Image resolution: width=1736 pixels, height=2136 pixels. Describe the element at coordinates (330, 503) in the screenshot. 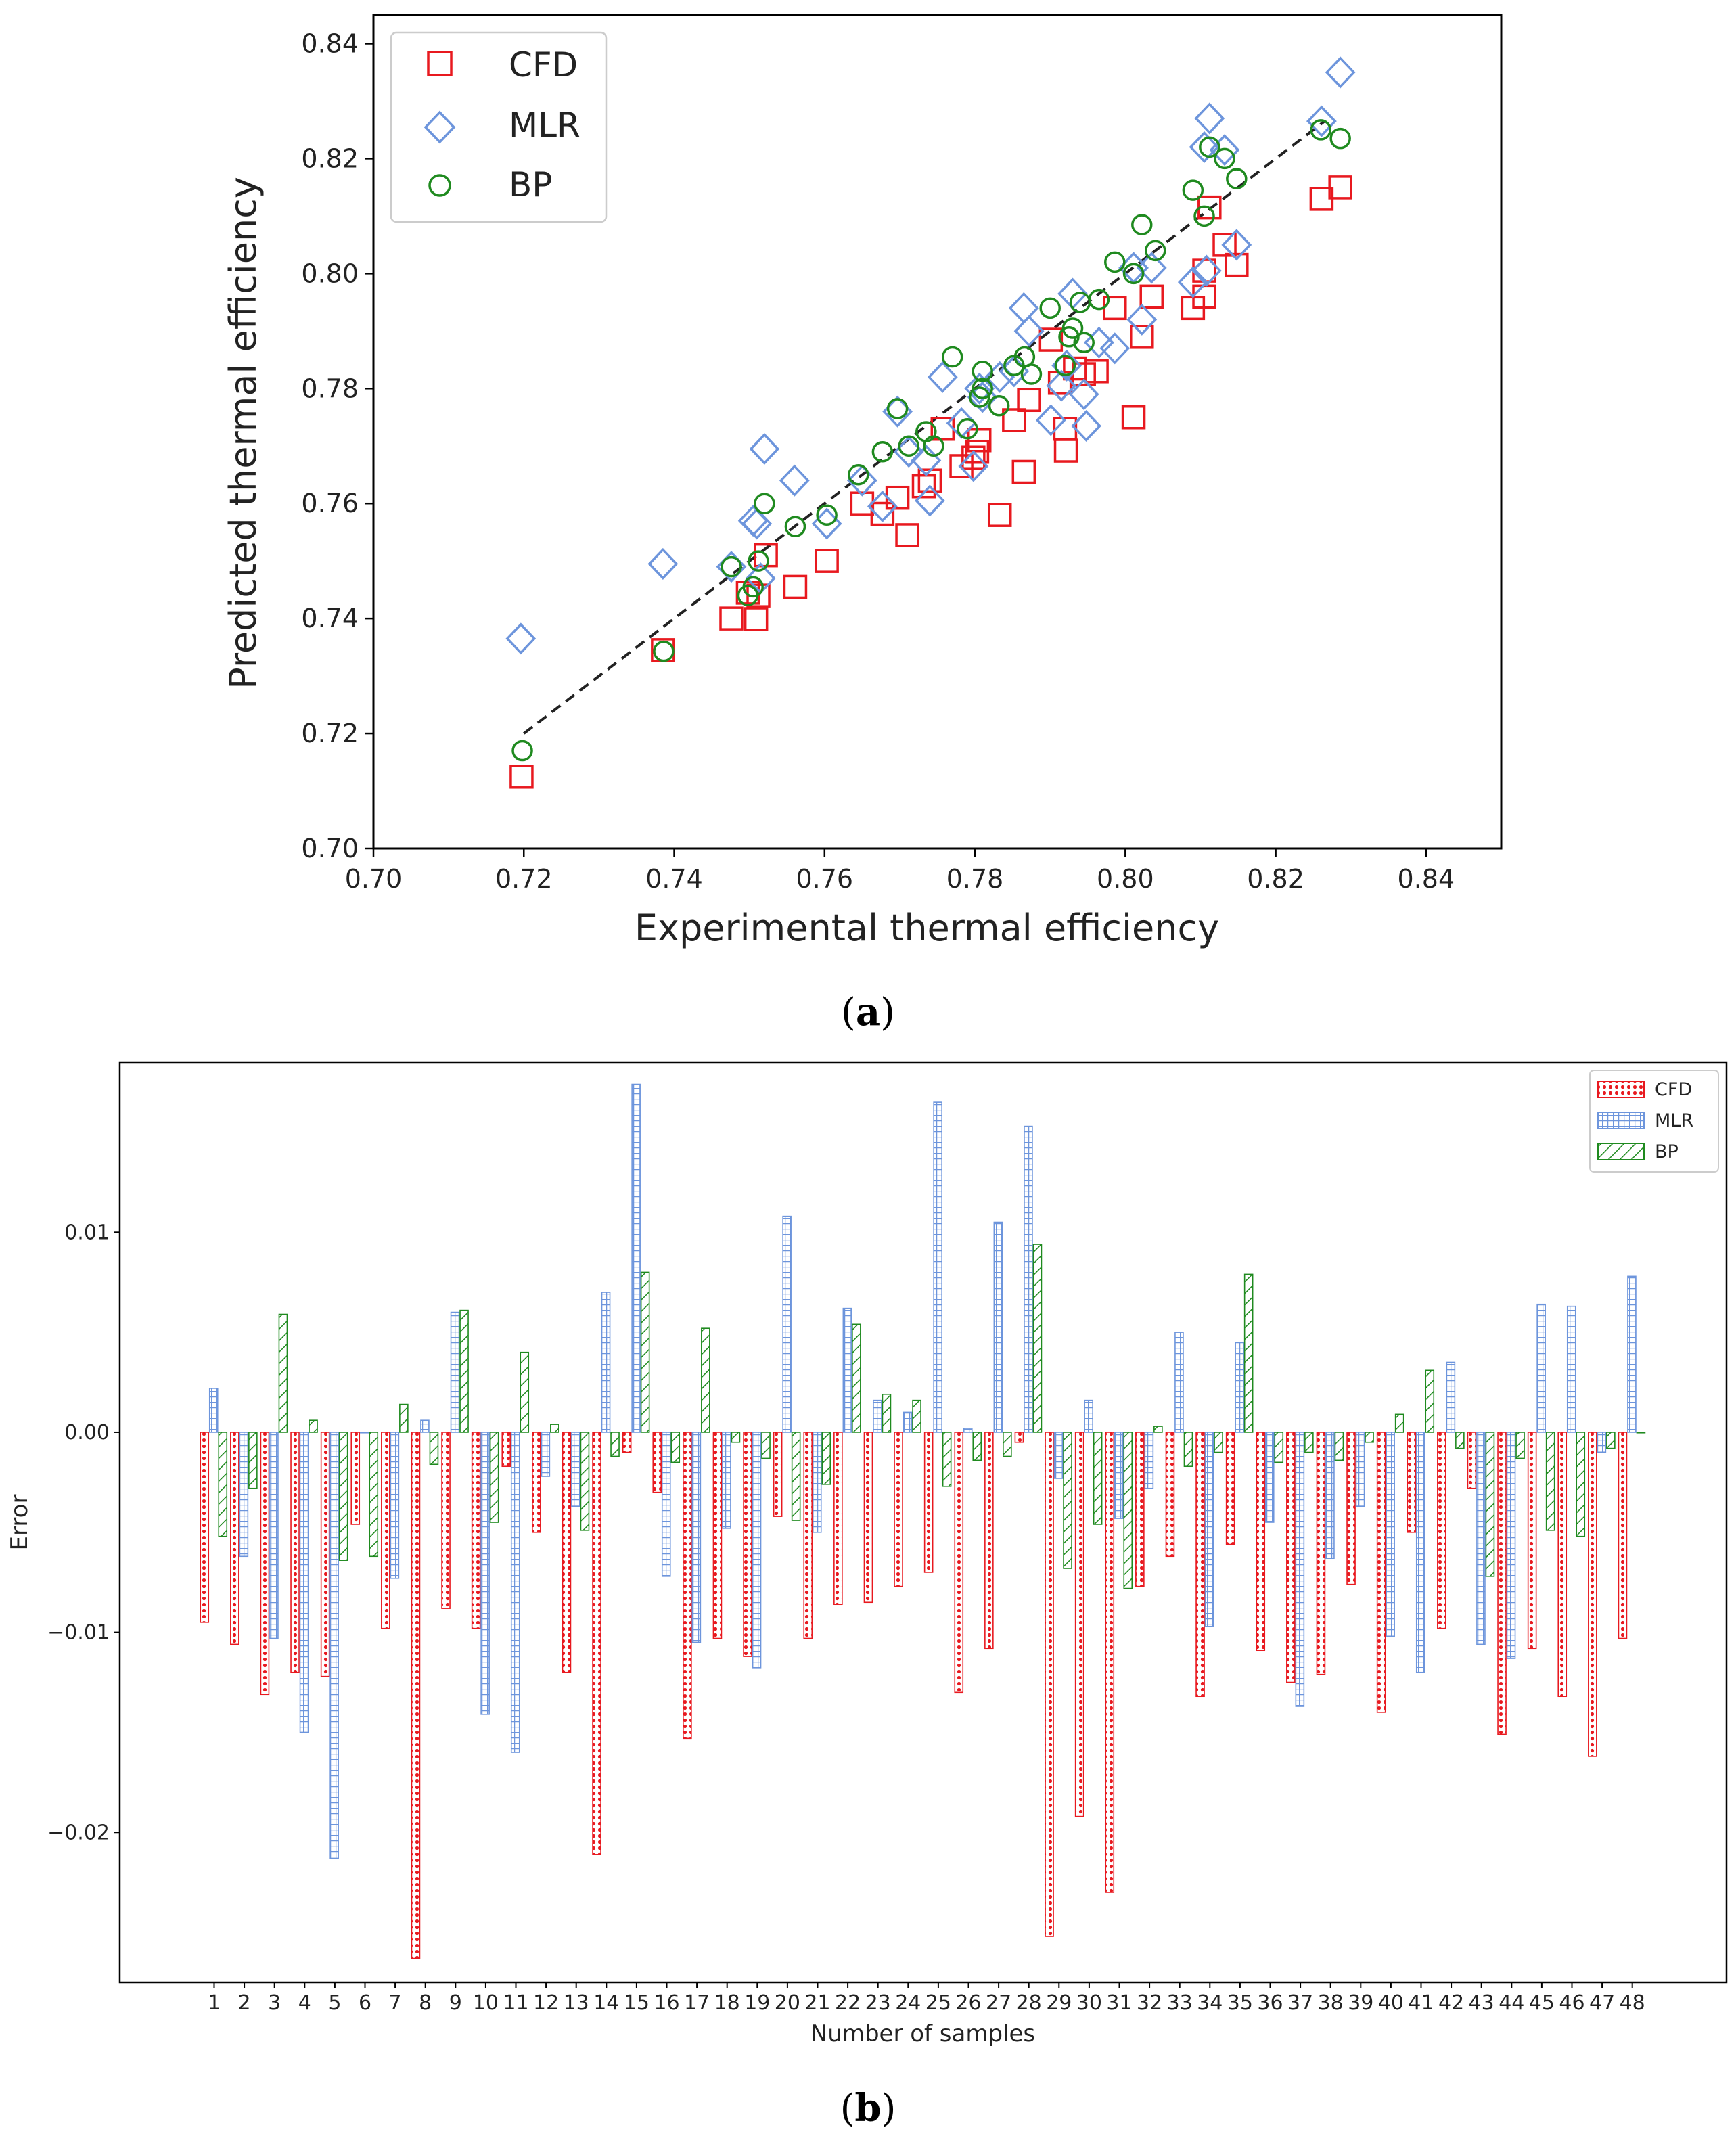

I see `y-tick-label: 0.76` at that location.